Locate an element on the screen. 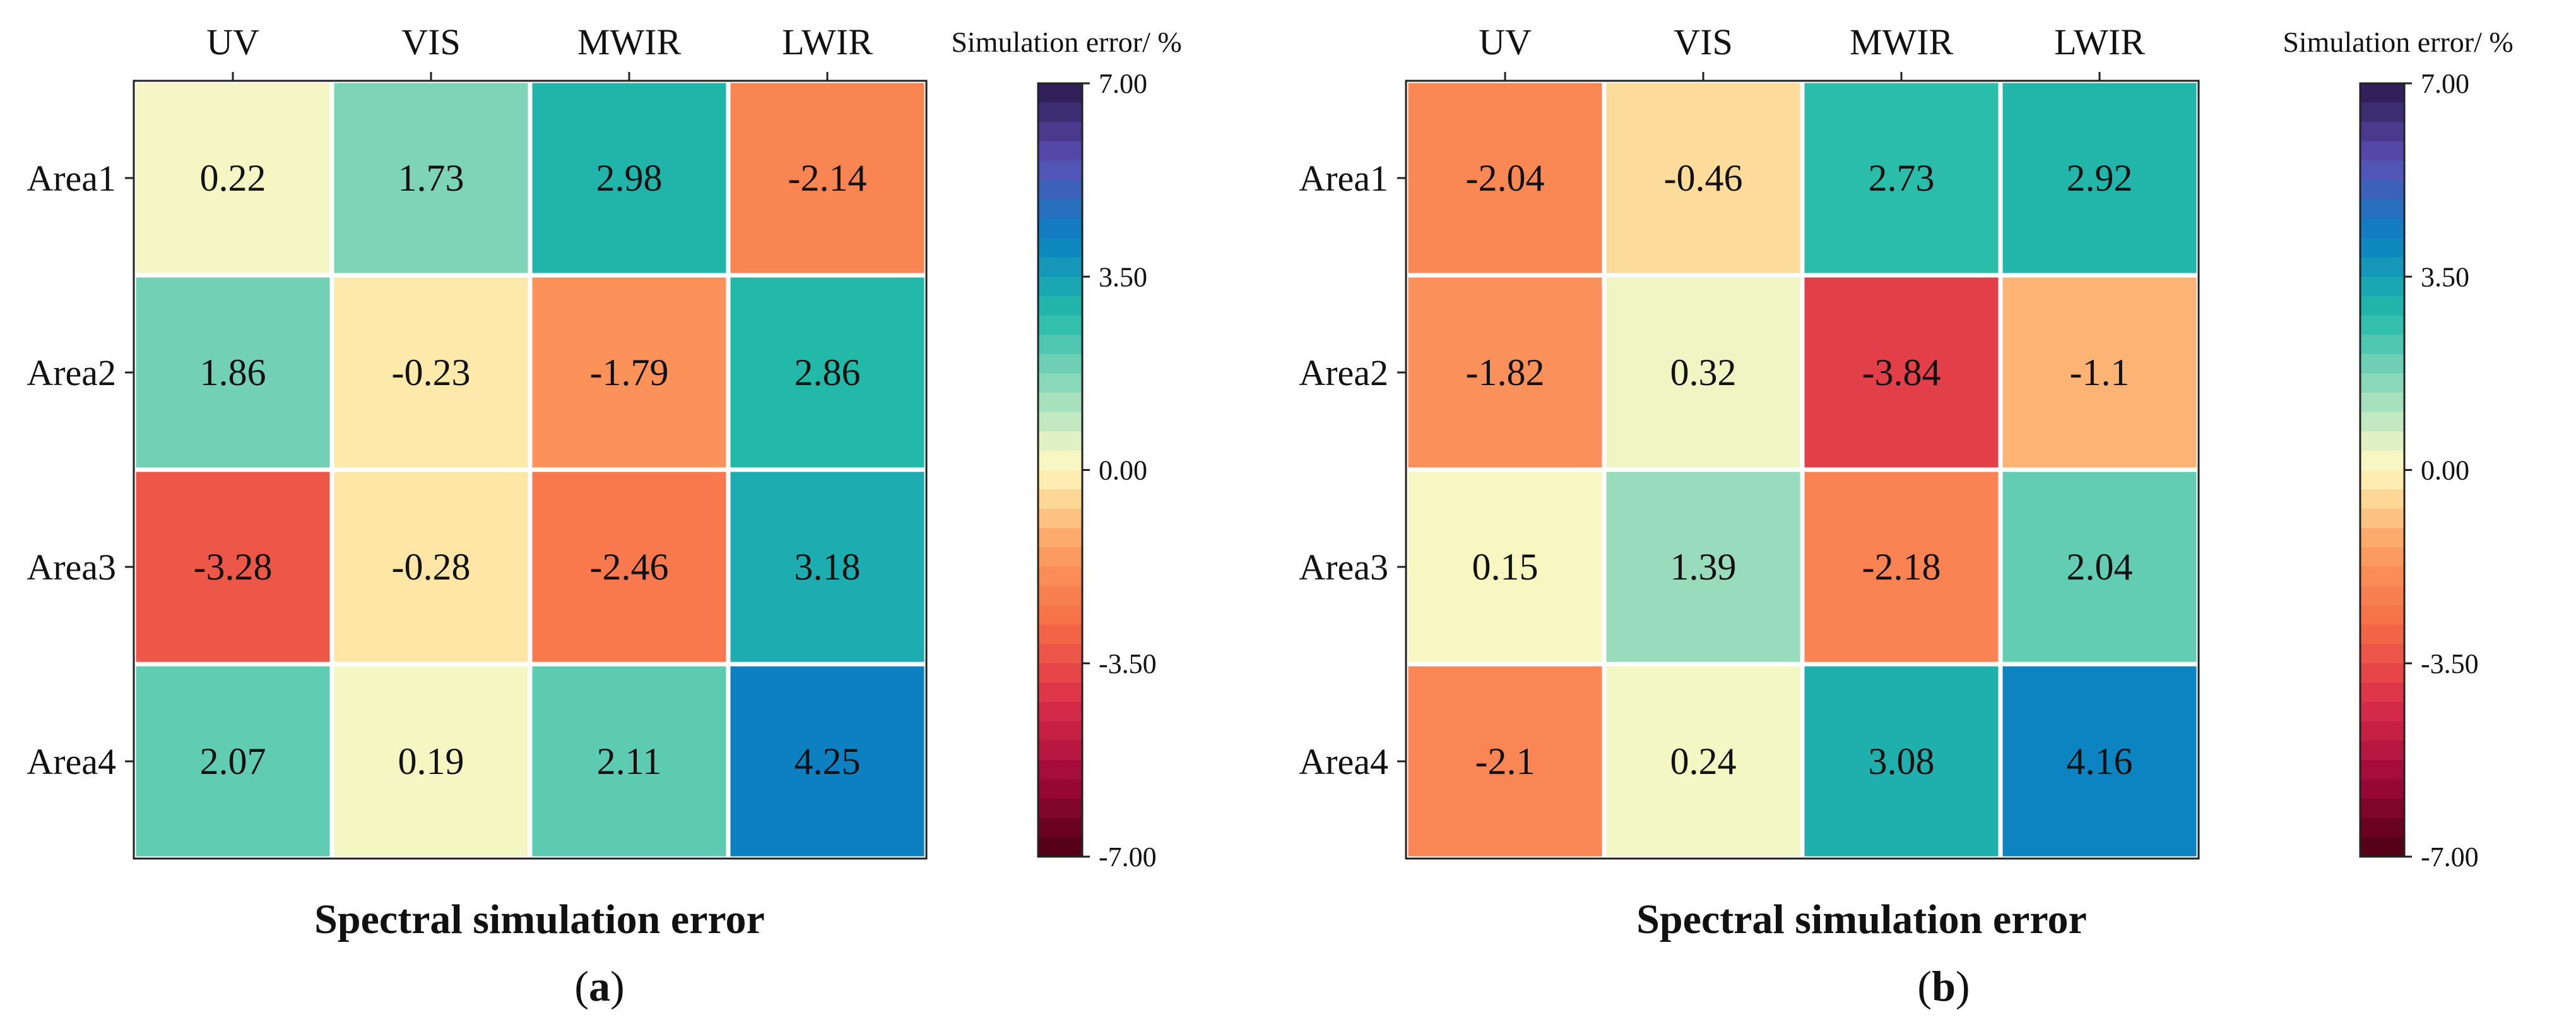 The width and height of the screenshot is (2576, 1029). cell-value-label: -0.46 is located at coordinates (1704, 178).